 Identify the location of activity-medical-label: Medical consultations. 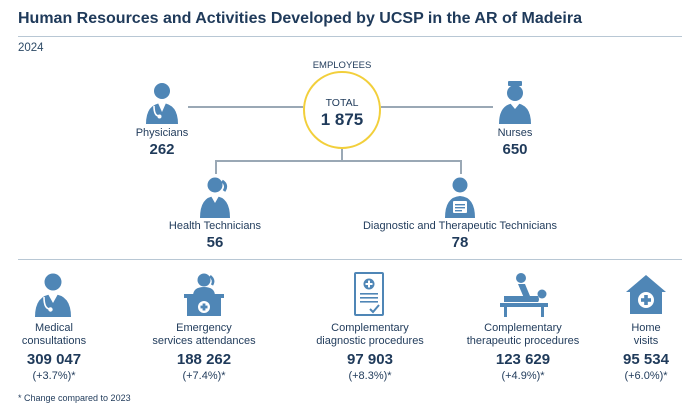
(54, 334).